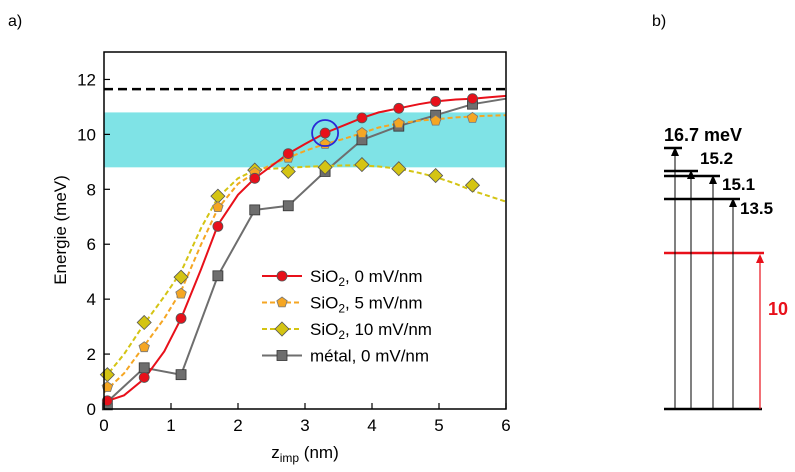  I want to click on highlight-circle, so click(325, 133).